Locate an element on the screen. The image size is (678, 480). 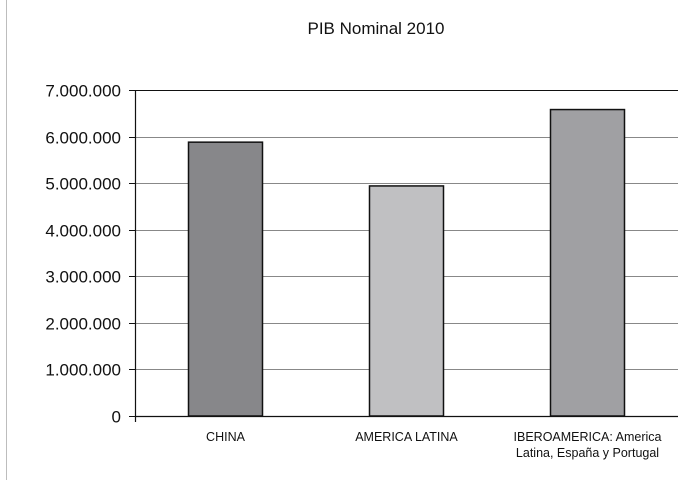
chart-title: PIB Nominal 2010 is located at coordinates (375, 28).